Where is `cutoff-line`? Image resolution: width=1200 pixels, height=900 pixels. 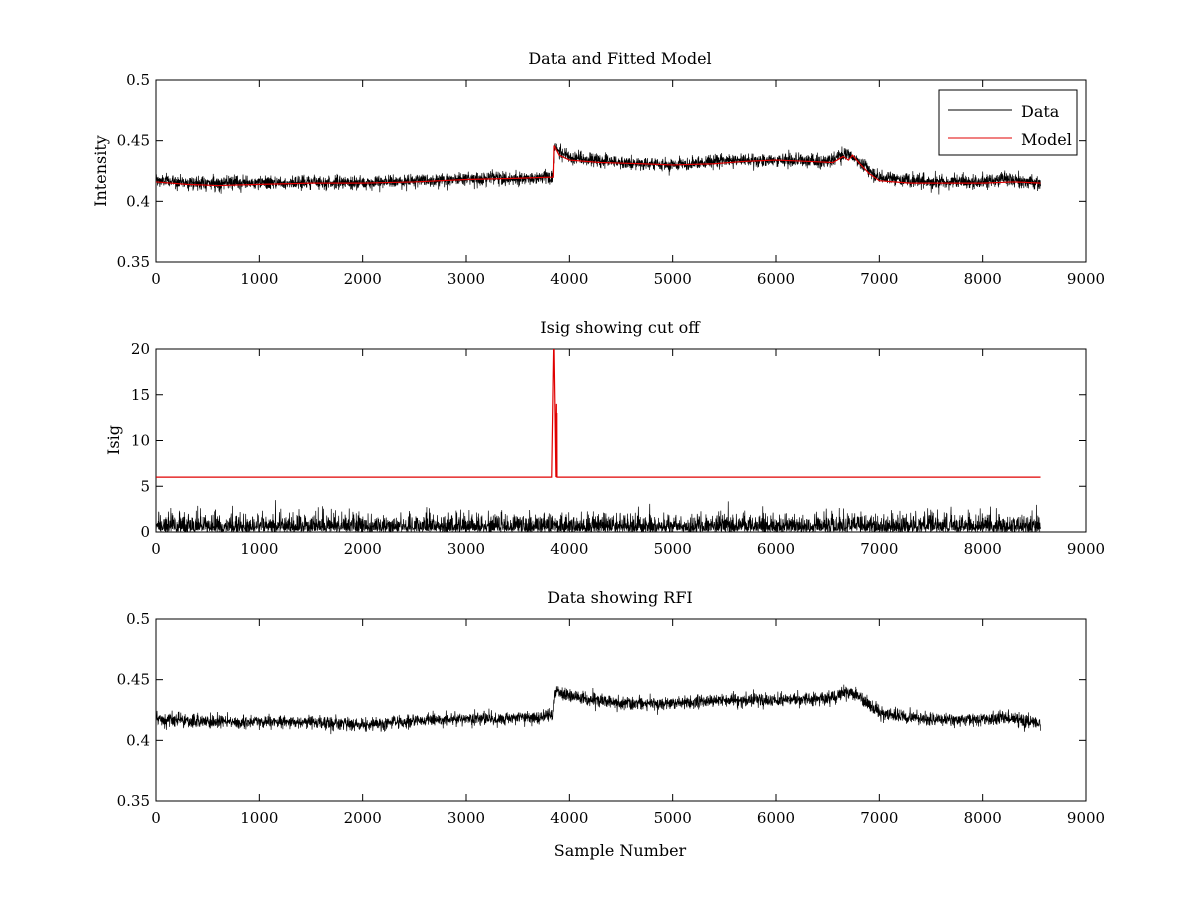
cutoff-line is located at coordinates (598, 413).